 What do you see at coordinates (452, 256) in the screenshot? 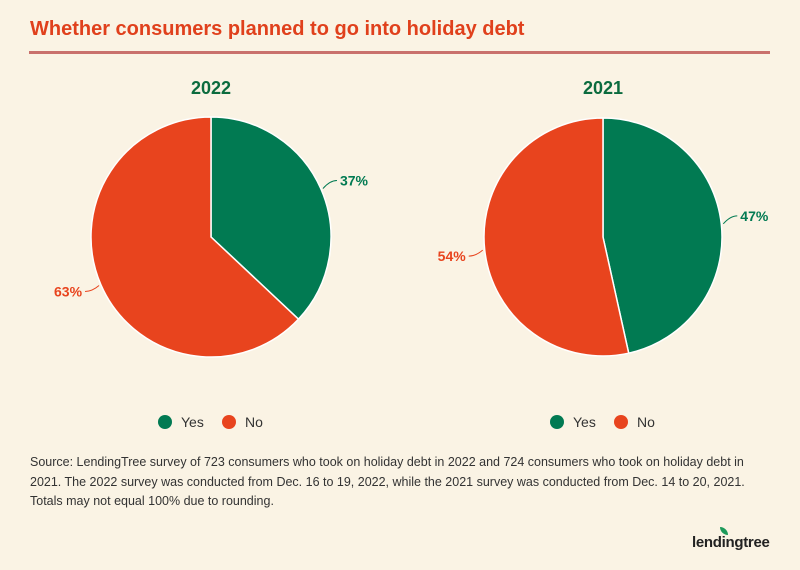
I see `data-label: 54%` at bounding box center [452, 256].